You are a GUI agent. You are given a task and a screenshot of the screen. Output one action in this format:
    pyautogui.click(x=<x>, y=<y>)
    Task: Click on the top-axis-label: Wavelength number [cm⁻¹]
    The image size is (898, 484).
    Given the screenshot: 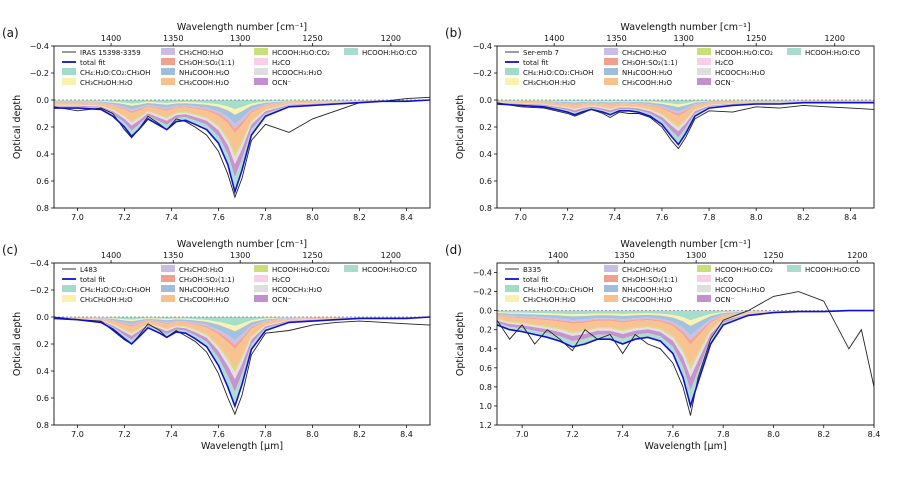 What is the action you would take?
    pyautogui.click(x=242, y=244)
    